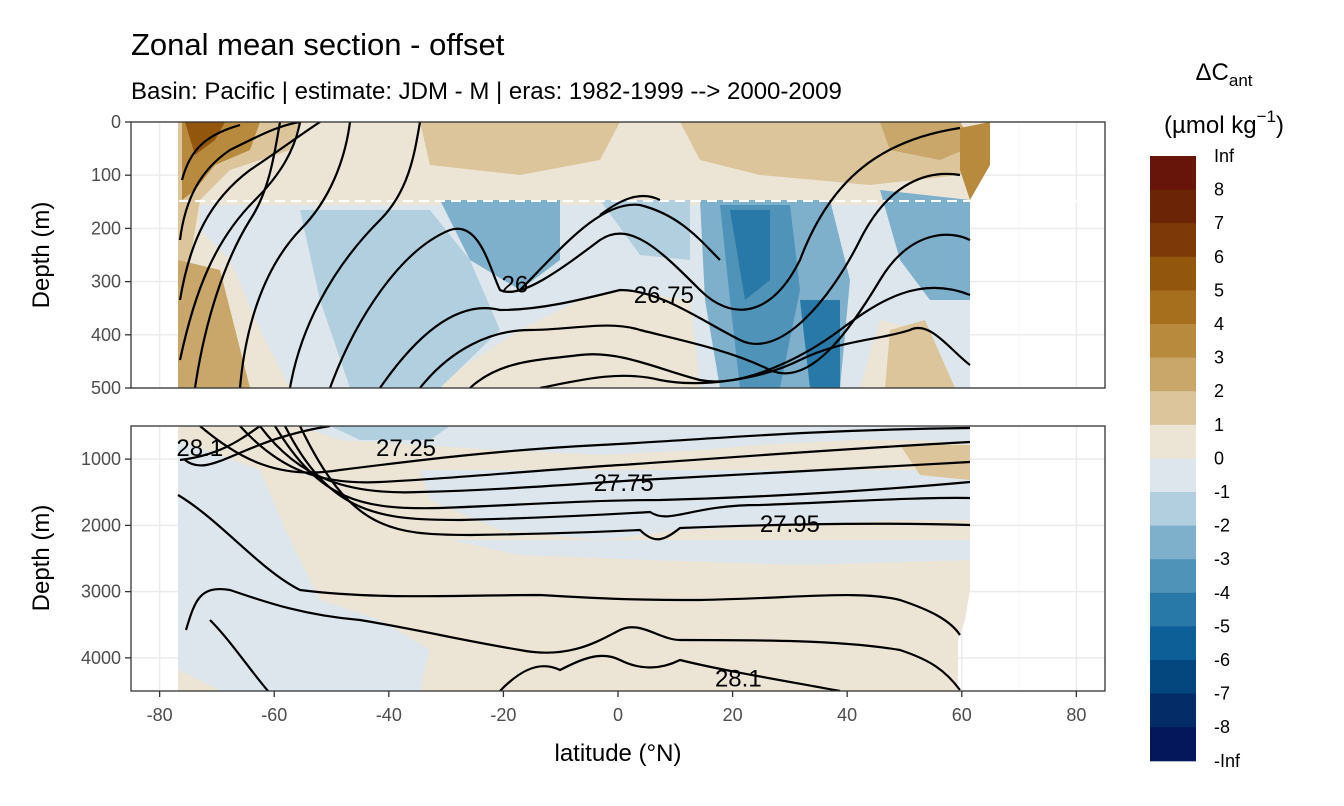 This screenshot has height=806, width=1344. What do you see at coordinates (1222, 492) in the screenshot?
I see `legend-label: -1` at bounding box center [1222, 492].